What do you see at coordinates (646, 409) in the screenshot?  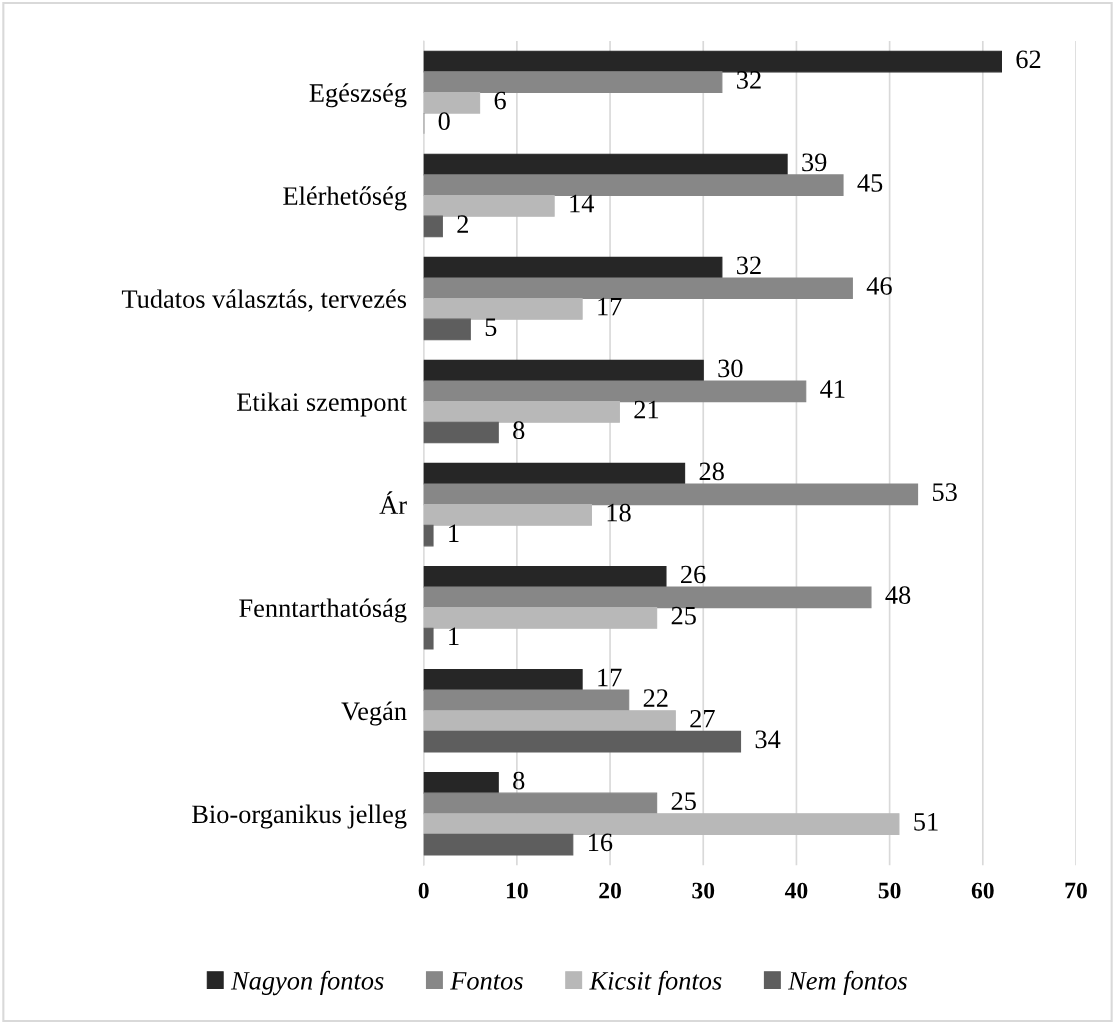 I see `data-label: 21` at bounding box center [646, 409].